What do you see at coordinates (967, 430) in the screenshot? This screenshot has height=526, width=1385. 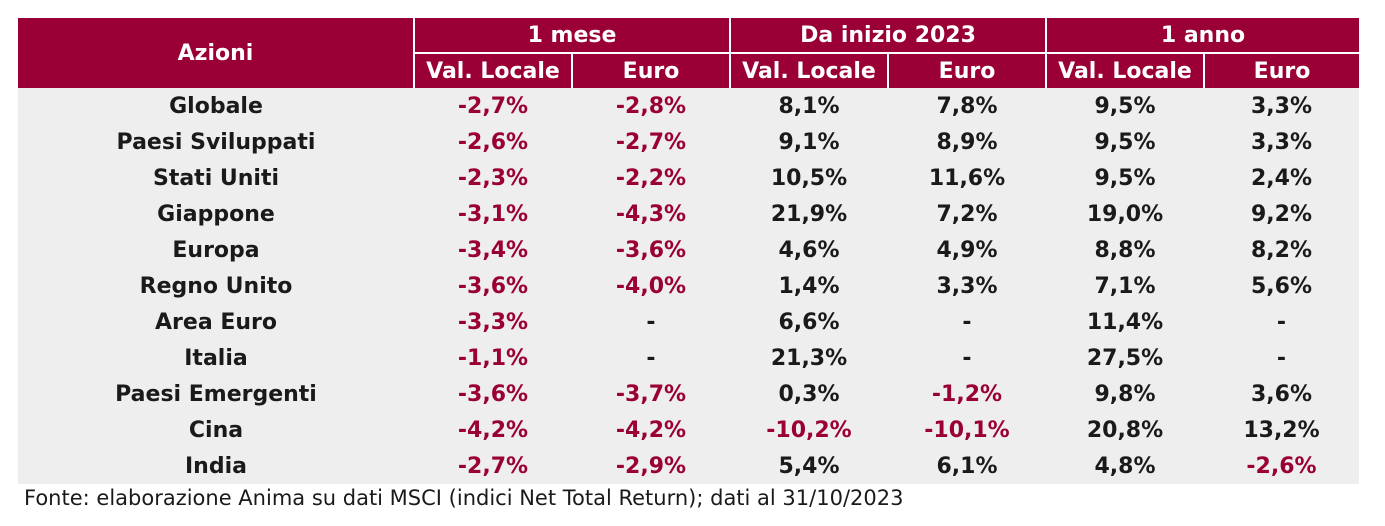 I see `return-cell-ytd-euro: -10,1%` at bounding box center [967, 430].